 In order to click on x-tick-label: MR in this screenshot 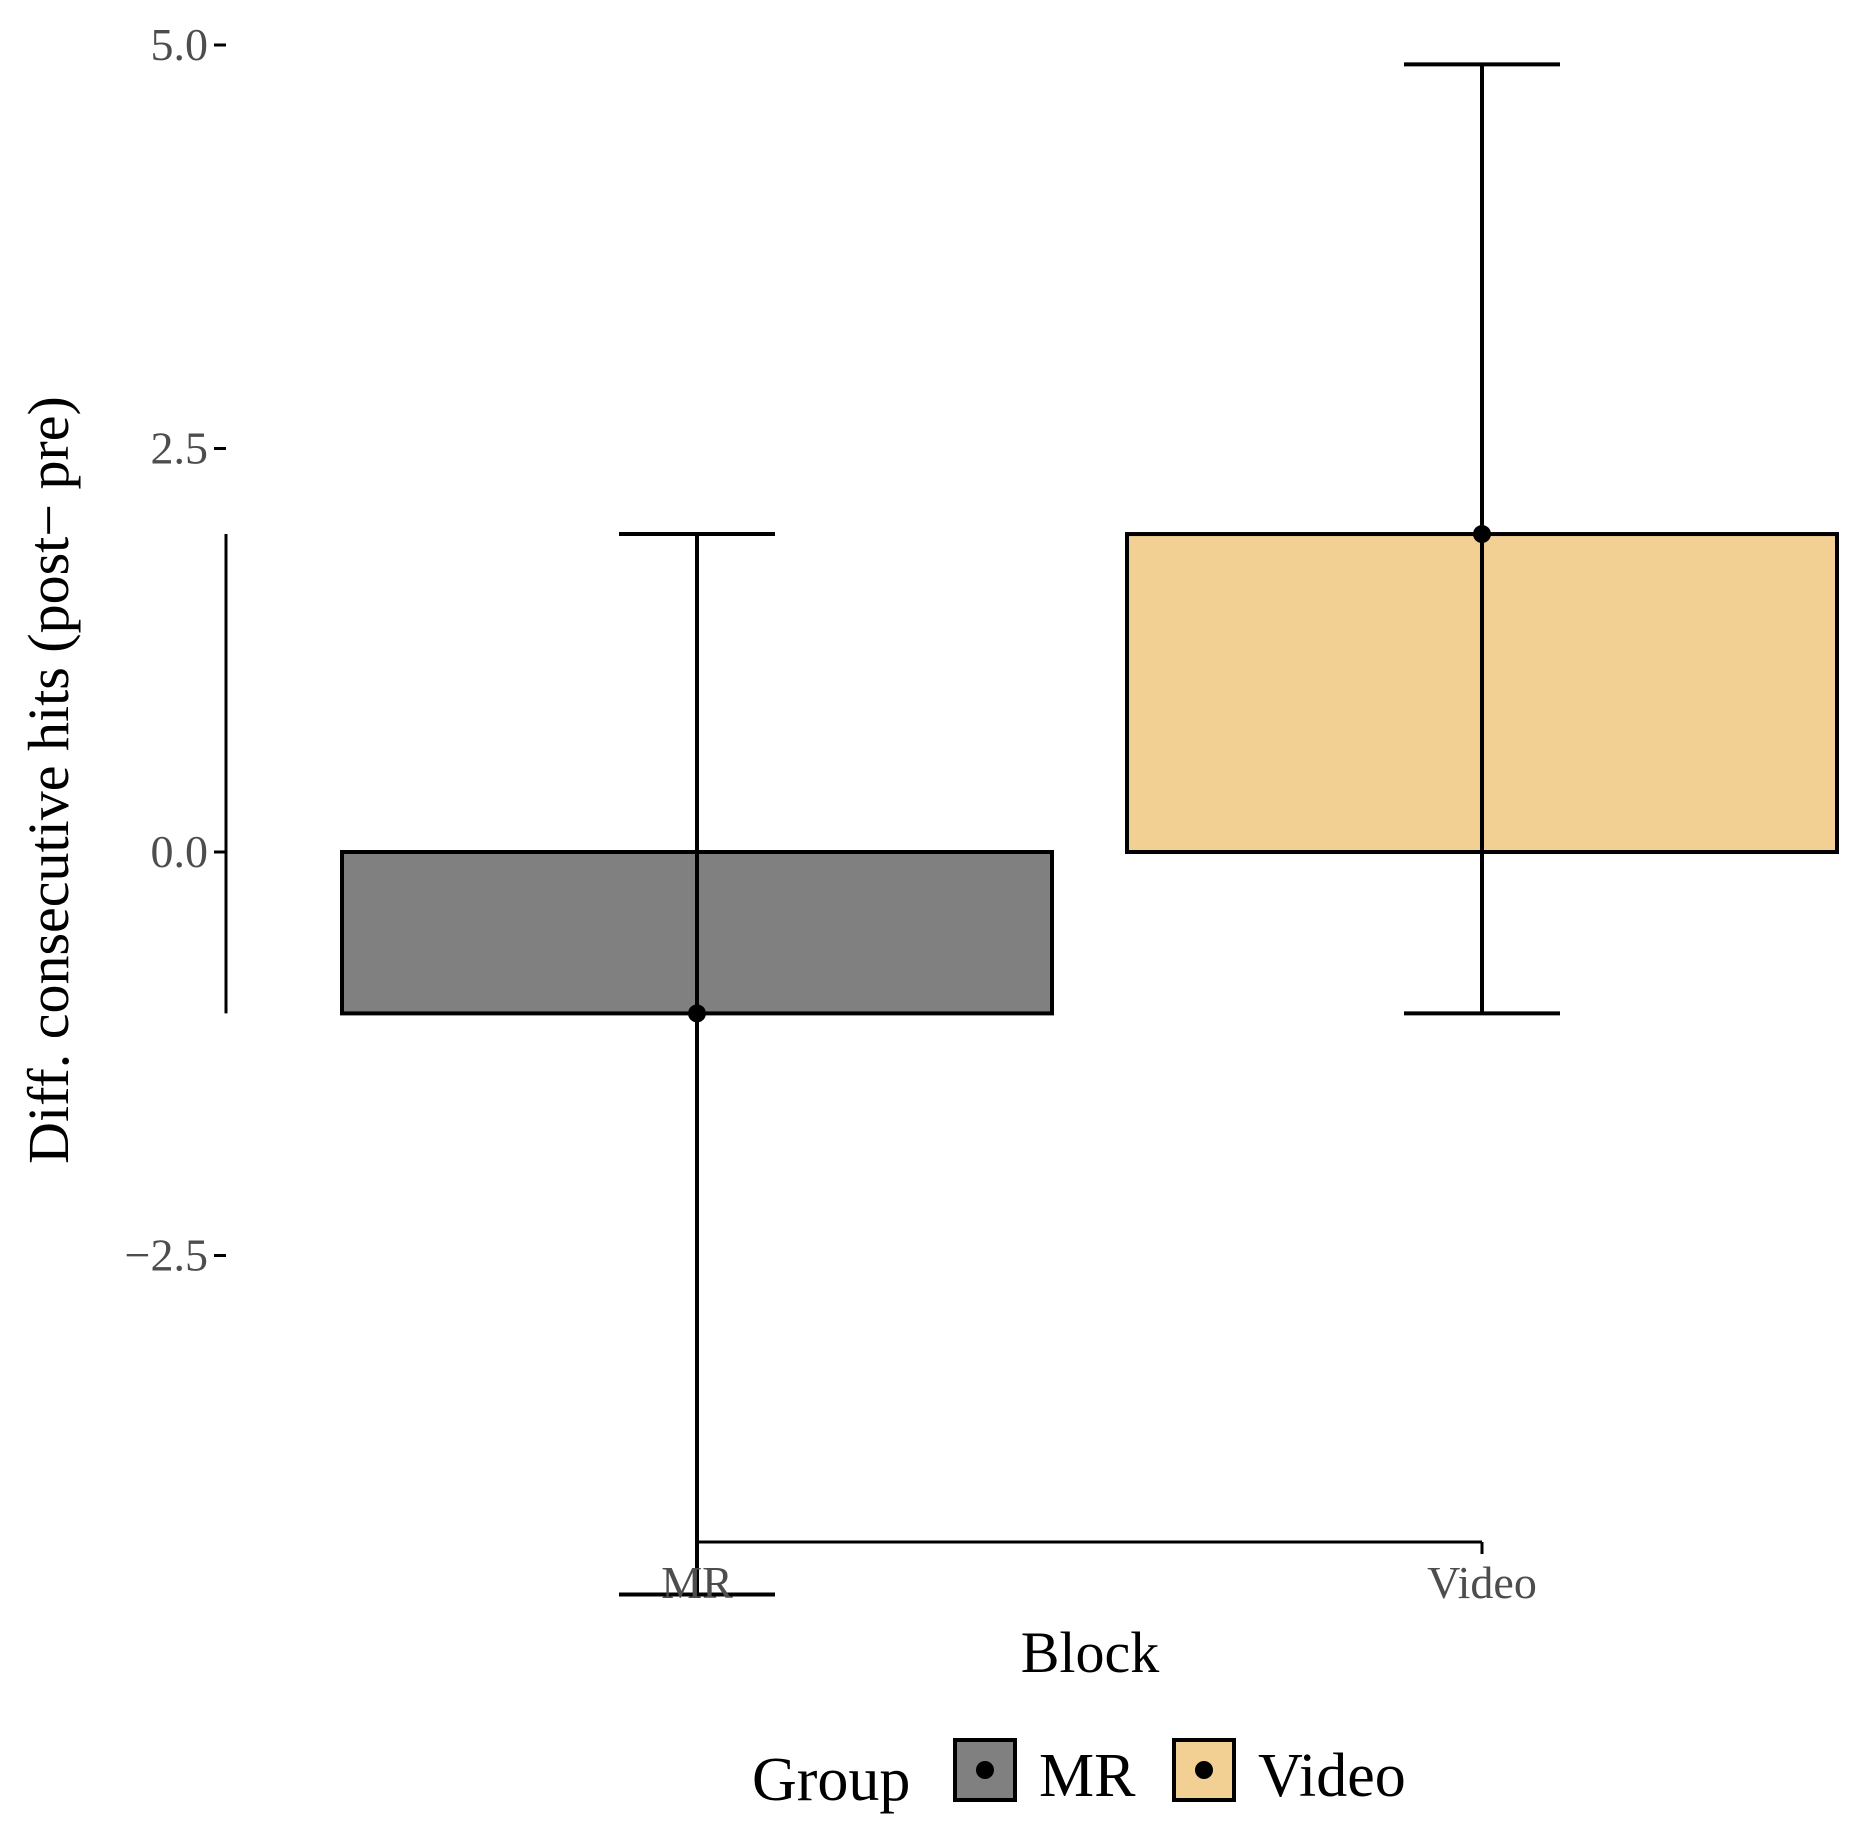, I will do `click(697, 1582)`.